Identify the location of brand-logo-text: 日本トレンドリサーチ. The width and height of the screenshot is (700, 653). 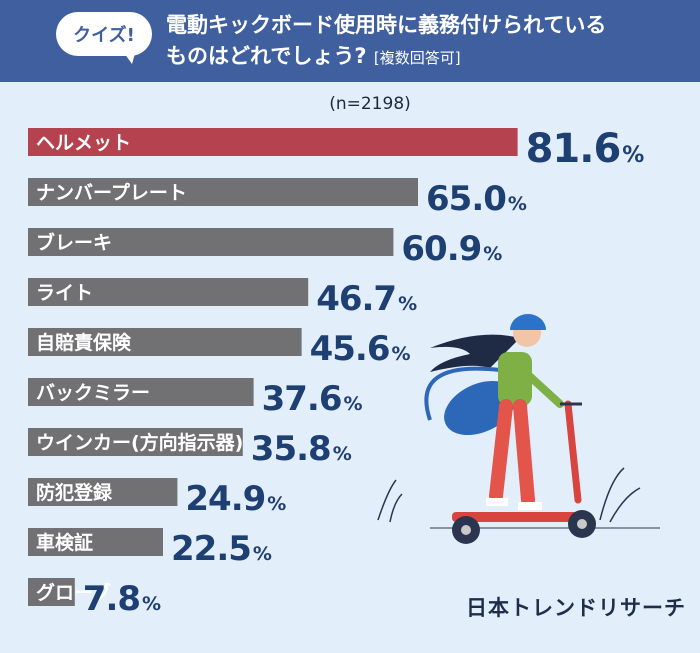
(576, 608).